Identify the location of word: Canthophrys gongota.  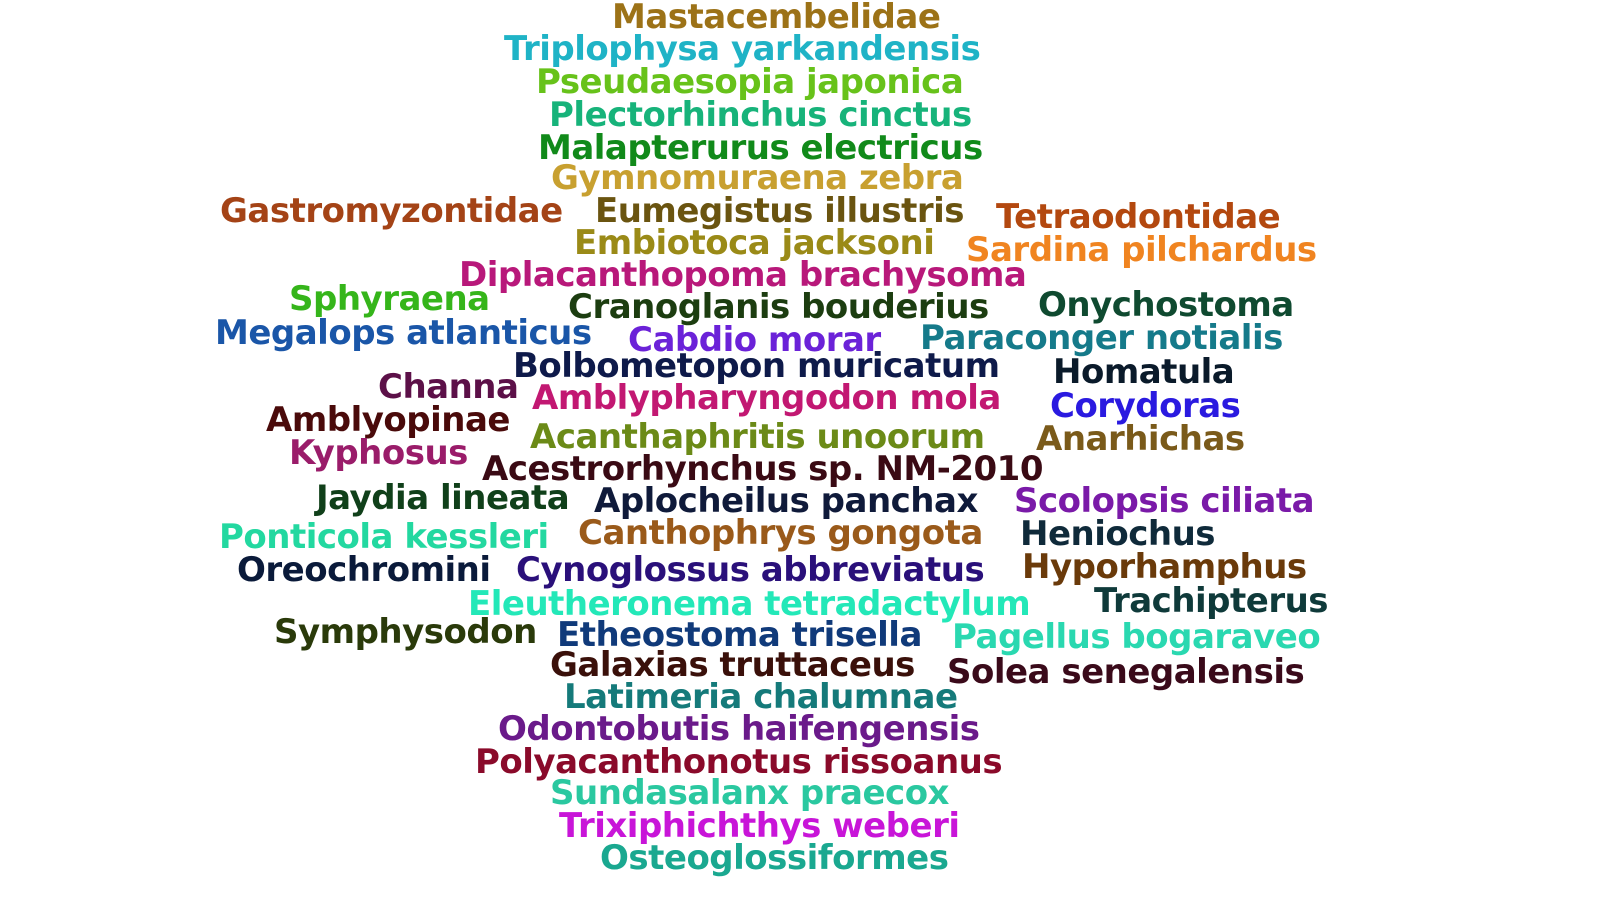
(780, 533).